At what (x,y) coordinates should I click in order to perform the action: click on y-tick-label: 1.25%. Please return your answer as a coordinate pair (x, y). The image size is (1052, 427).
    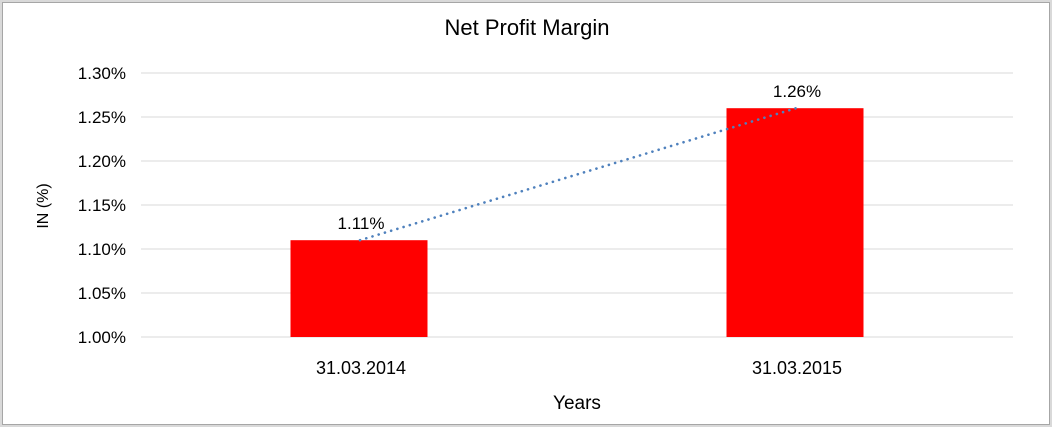
    Looking at the image, I should click on (102, 117).